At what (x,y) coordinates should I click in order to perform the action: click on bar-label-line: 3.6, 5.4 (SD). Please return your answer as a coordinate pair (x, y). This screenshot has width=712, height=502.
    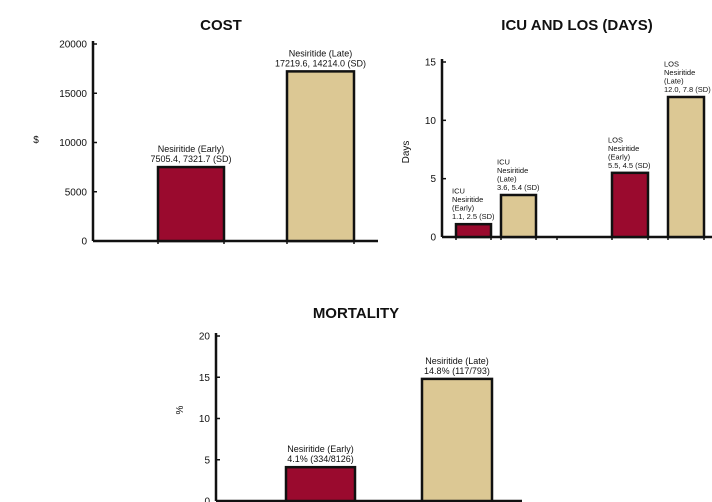
    Looking at the image, I should click on (518, 187).